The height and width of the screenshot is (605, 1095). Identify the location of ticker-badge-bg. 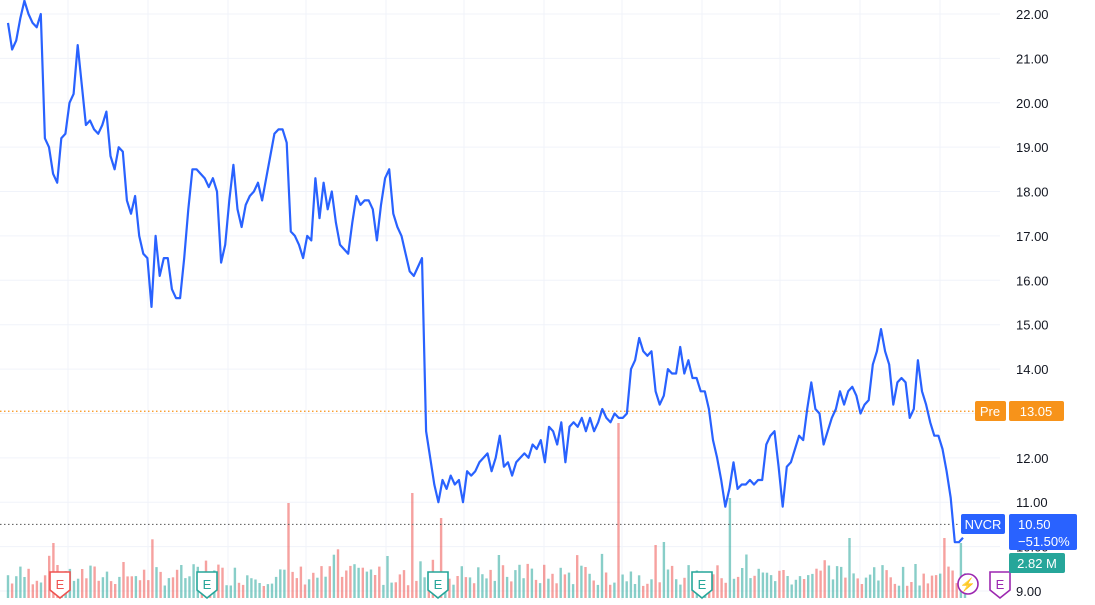
(983, 524).